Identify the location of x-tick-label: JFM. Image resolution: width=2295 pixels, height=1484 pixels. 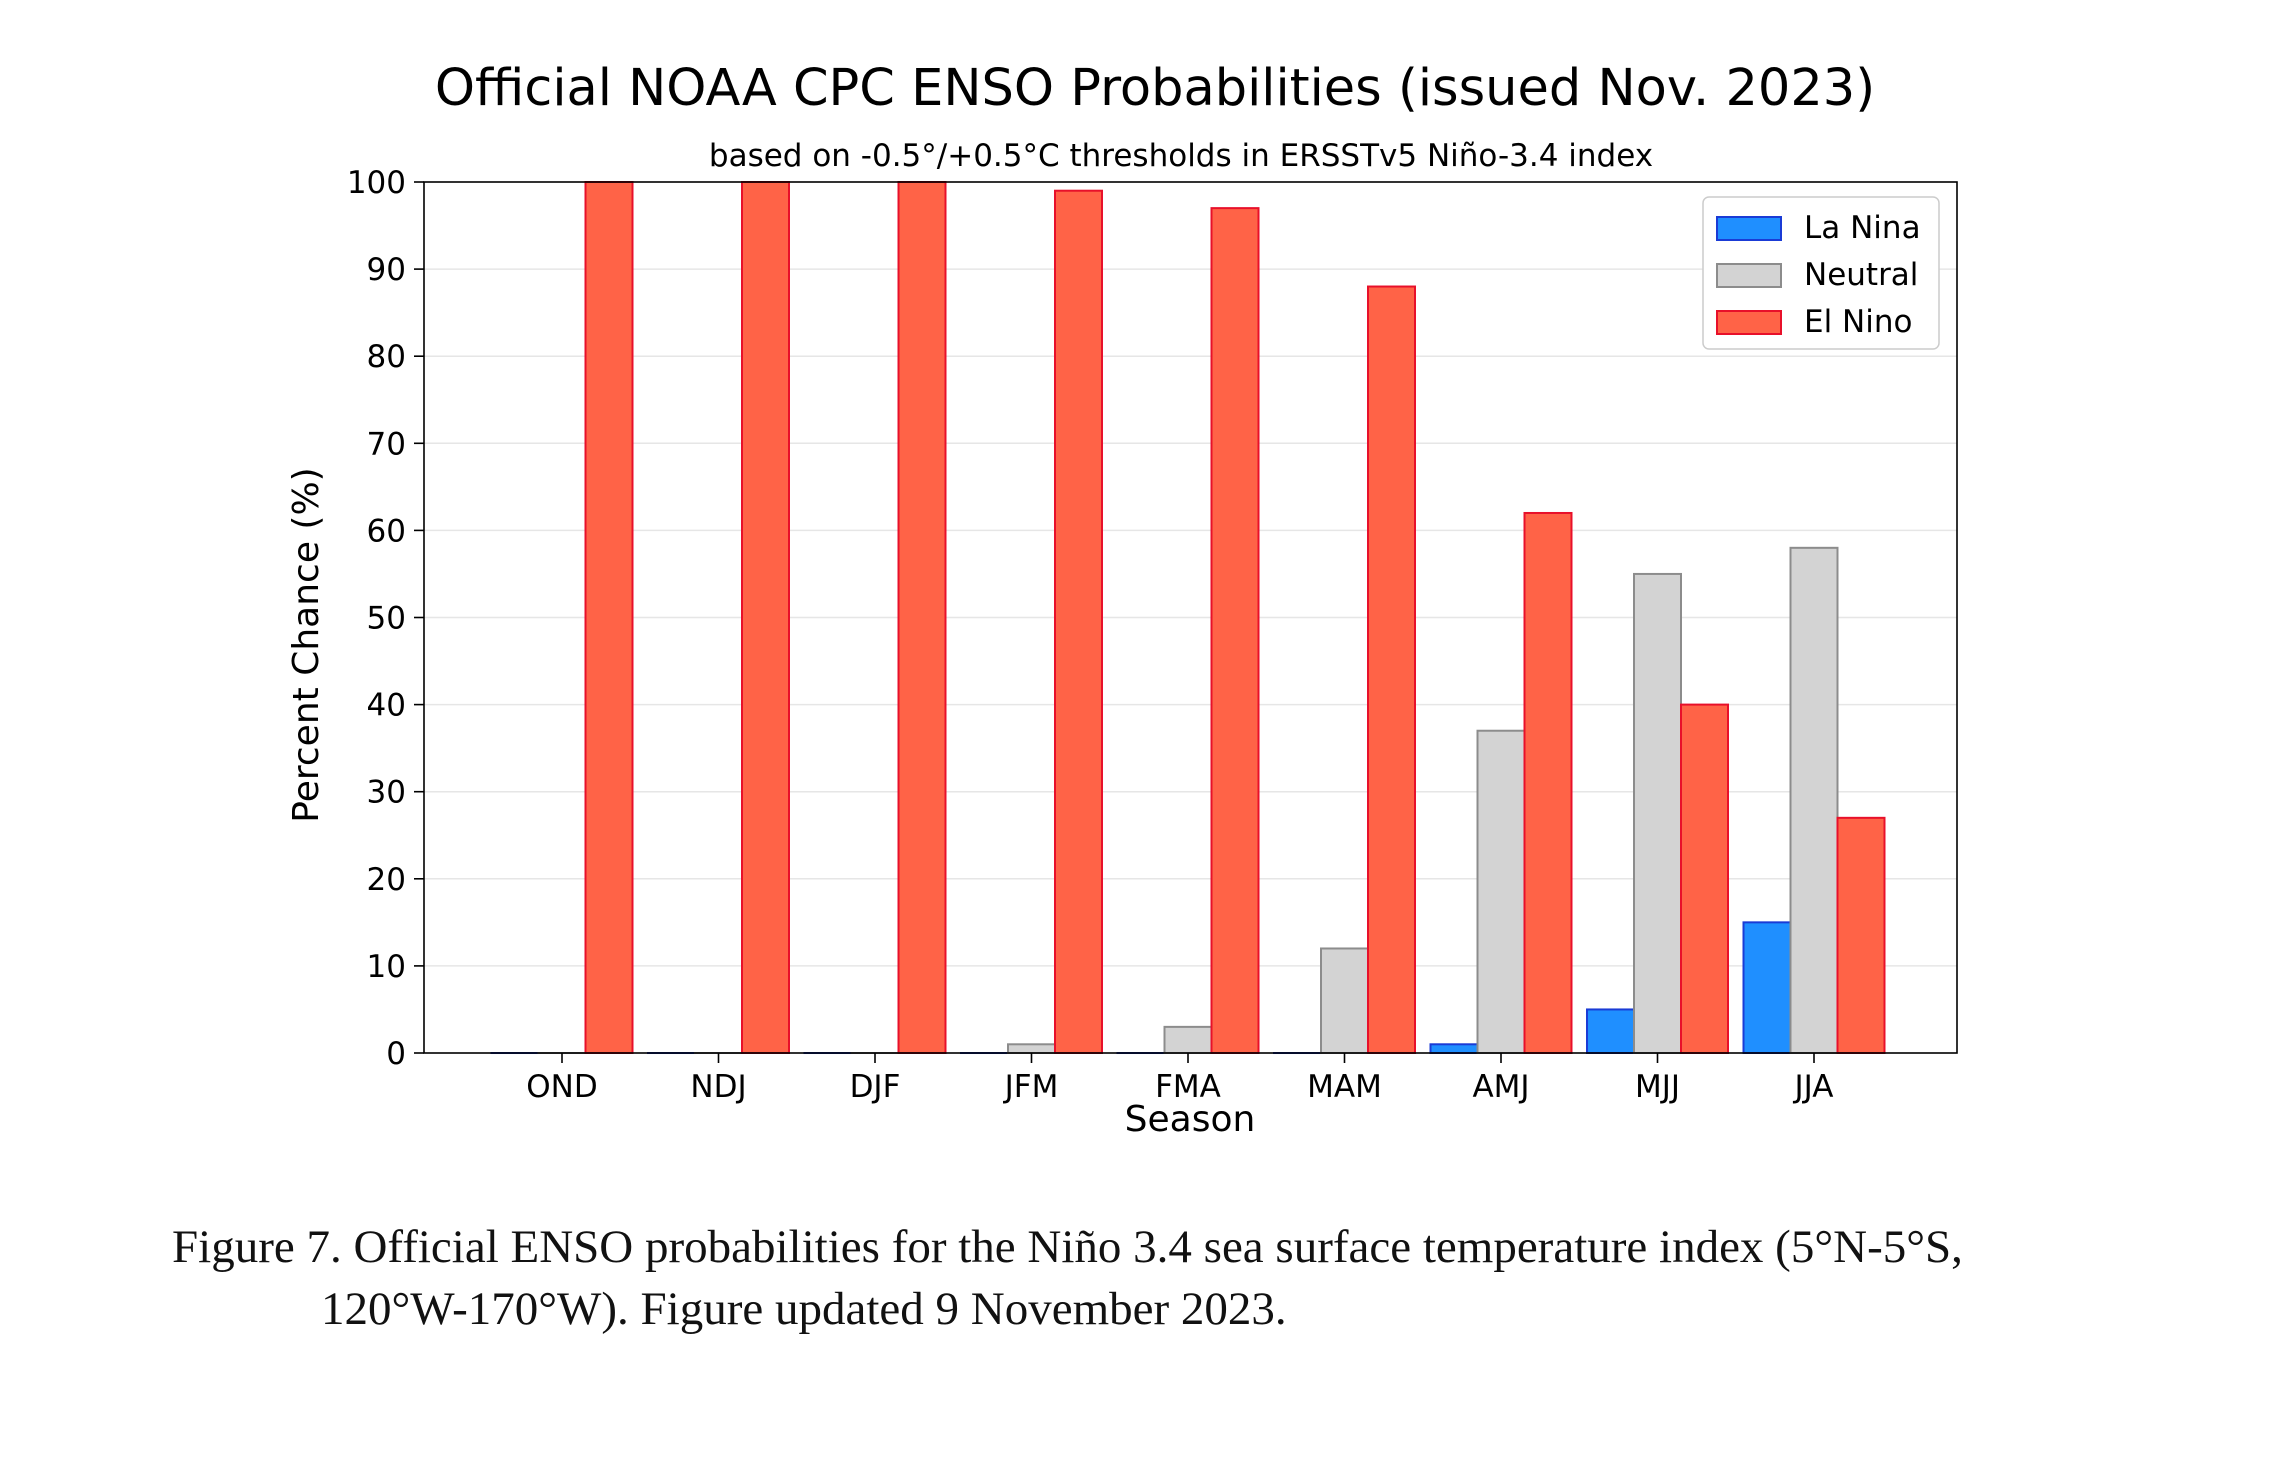
(1031, 1087).